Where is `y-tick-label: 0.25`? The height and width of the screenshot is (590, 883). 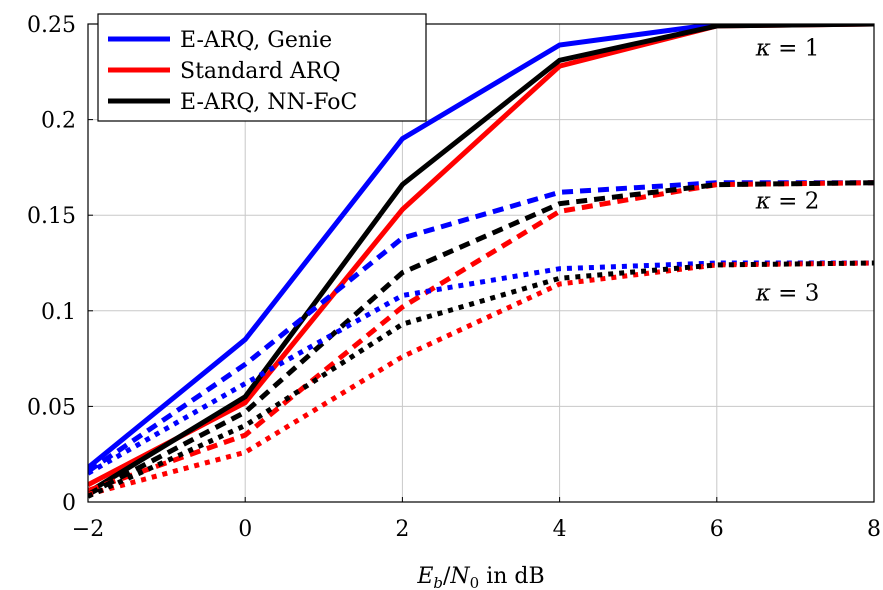
y-tick-label: 0.25 is located at coordinates (51, 25).